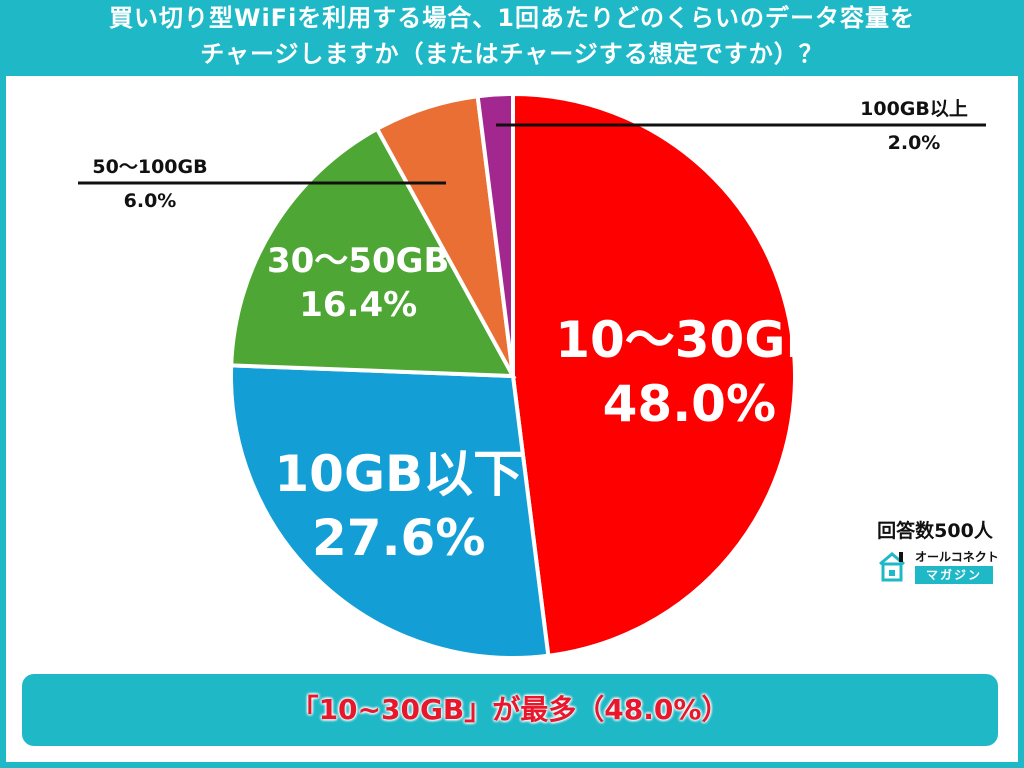  What do you see at coordinates (398, 474) in the screenshot?
I see `slice-10gb-or-less-label: 10GB以下` at bounding box center [398, 474].